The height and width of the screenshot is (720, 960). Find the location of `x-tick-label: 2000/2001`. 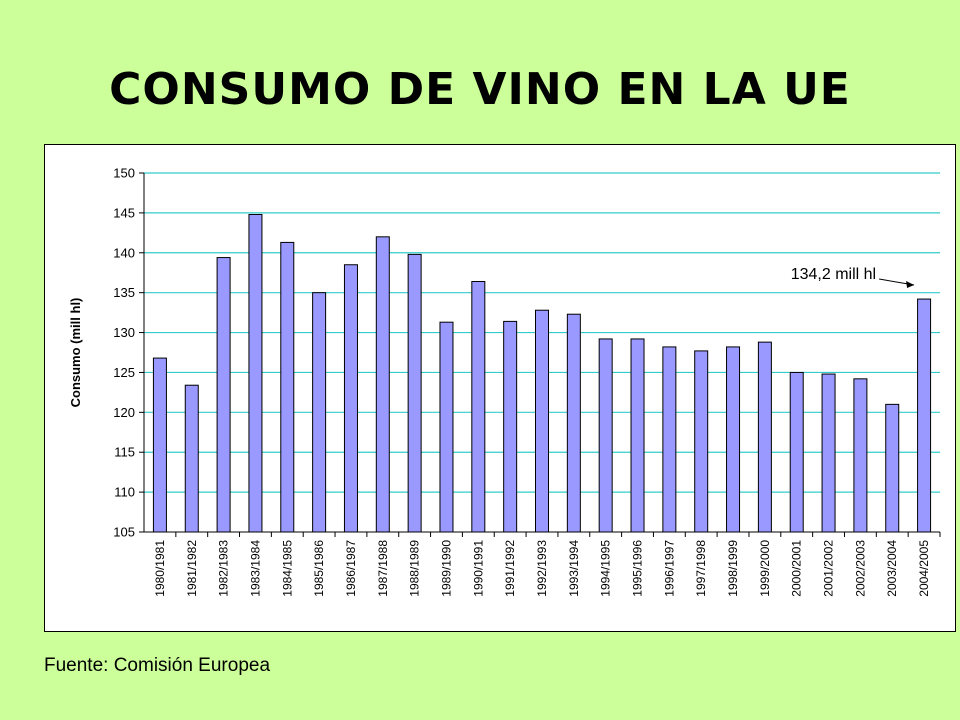

x-tick-label: 2000/2001 is located at coordinates (797, 568).